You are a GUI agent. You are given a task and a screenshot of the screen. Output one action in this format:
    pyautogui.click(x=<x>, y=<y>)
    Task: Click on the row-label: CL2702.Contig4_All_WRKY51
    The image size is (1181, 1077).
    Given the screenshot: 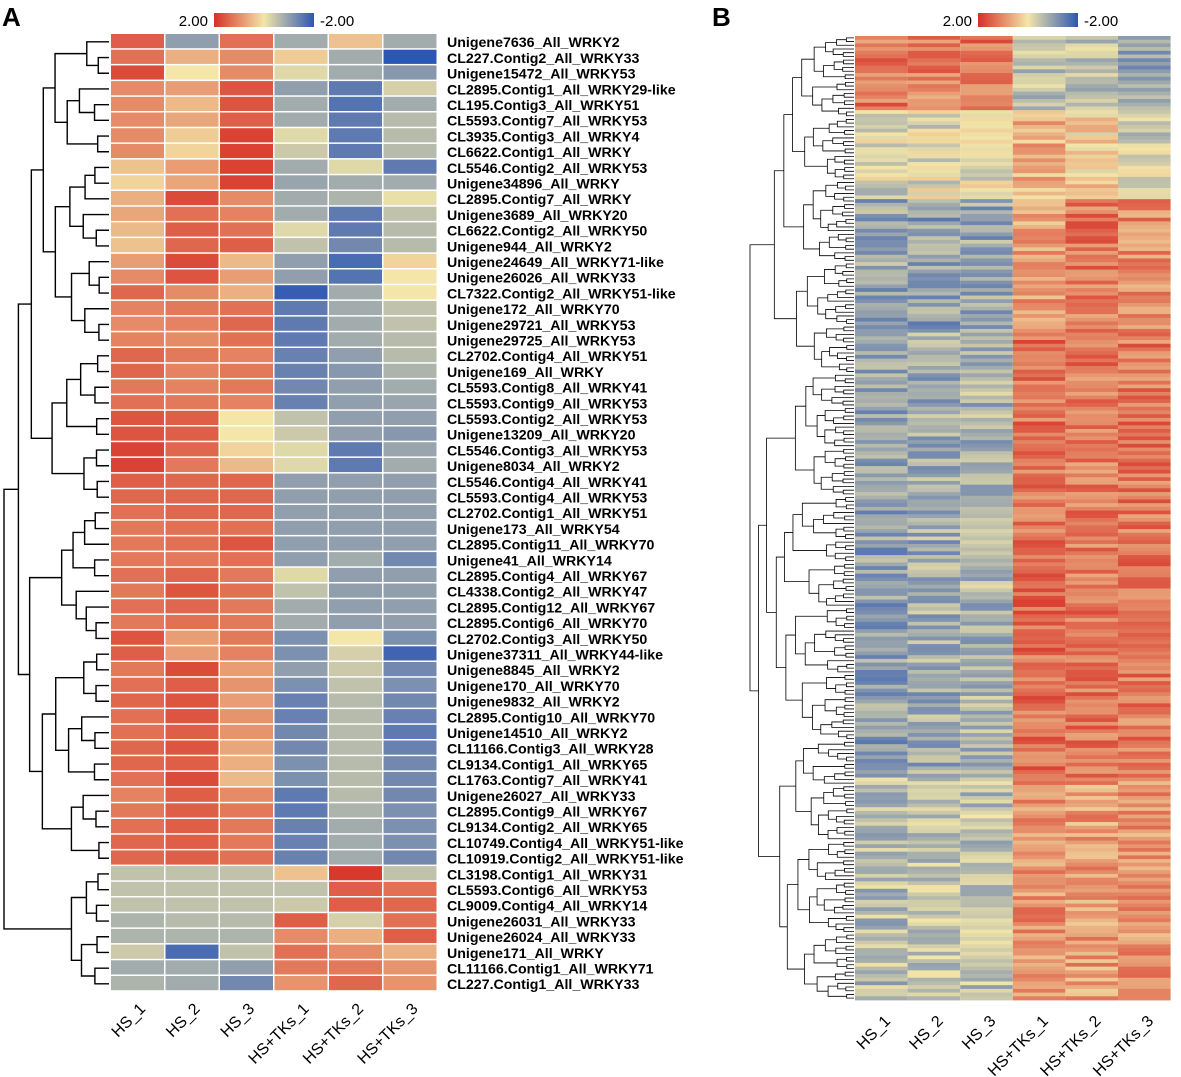 What is the action you would take?
    pyautogui.click(x=547, y=357)
    